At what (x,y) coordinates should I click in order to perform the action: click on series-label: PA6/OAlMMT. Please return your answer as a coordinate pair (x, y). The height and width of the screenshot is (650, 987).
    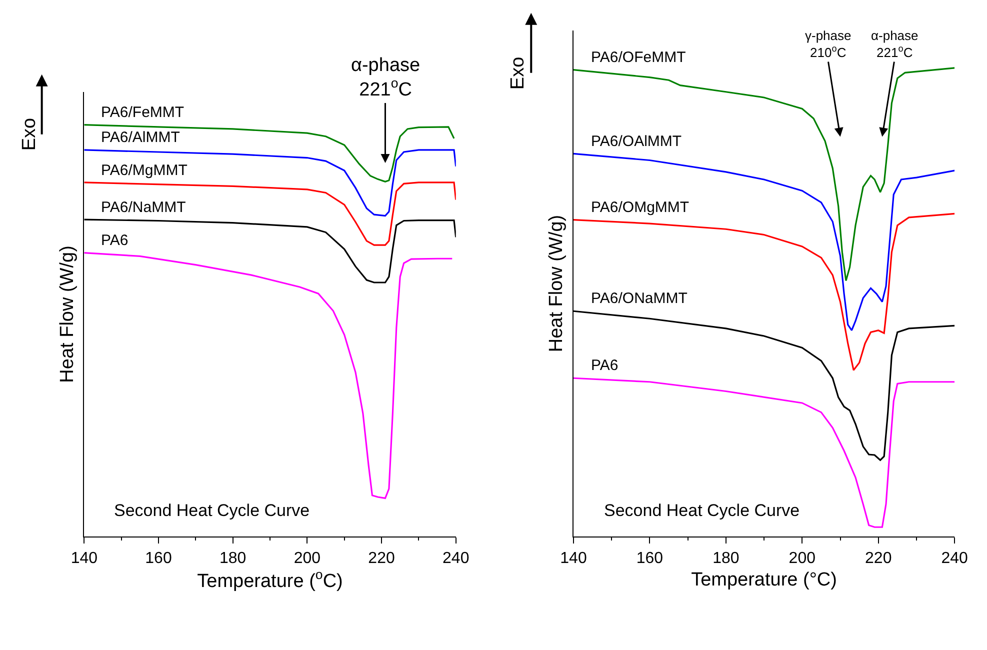
    Looking at the image, I should click on (636, 141).